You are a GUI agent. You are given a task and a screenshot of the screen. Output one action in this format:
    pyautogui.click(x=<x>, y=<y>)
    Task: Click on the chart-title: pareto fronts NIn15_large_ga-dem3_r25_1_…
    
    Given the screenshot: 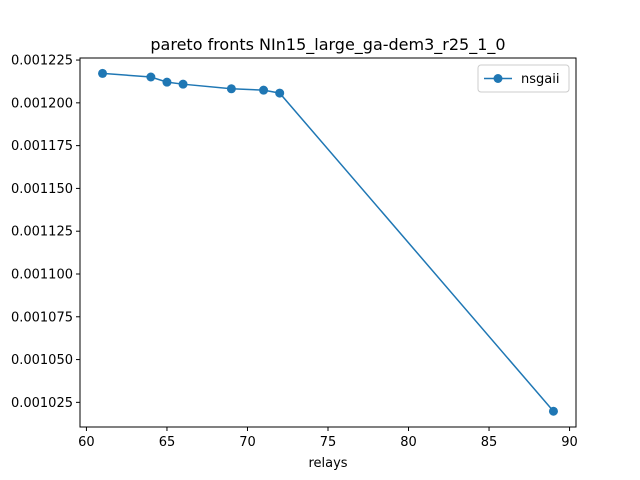 What is the action you would take?
    pyautogui.click(x=327, y=45)
    